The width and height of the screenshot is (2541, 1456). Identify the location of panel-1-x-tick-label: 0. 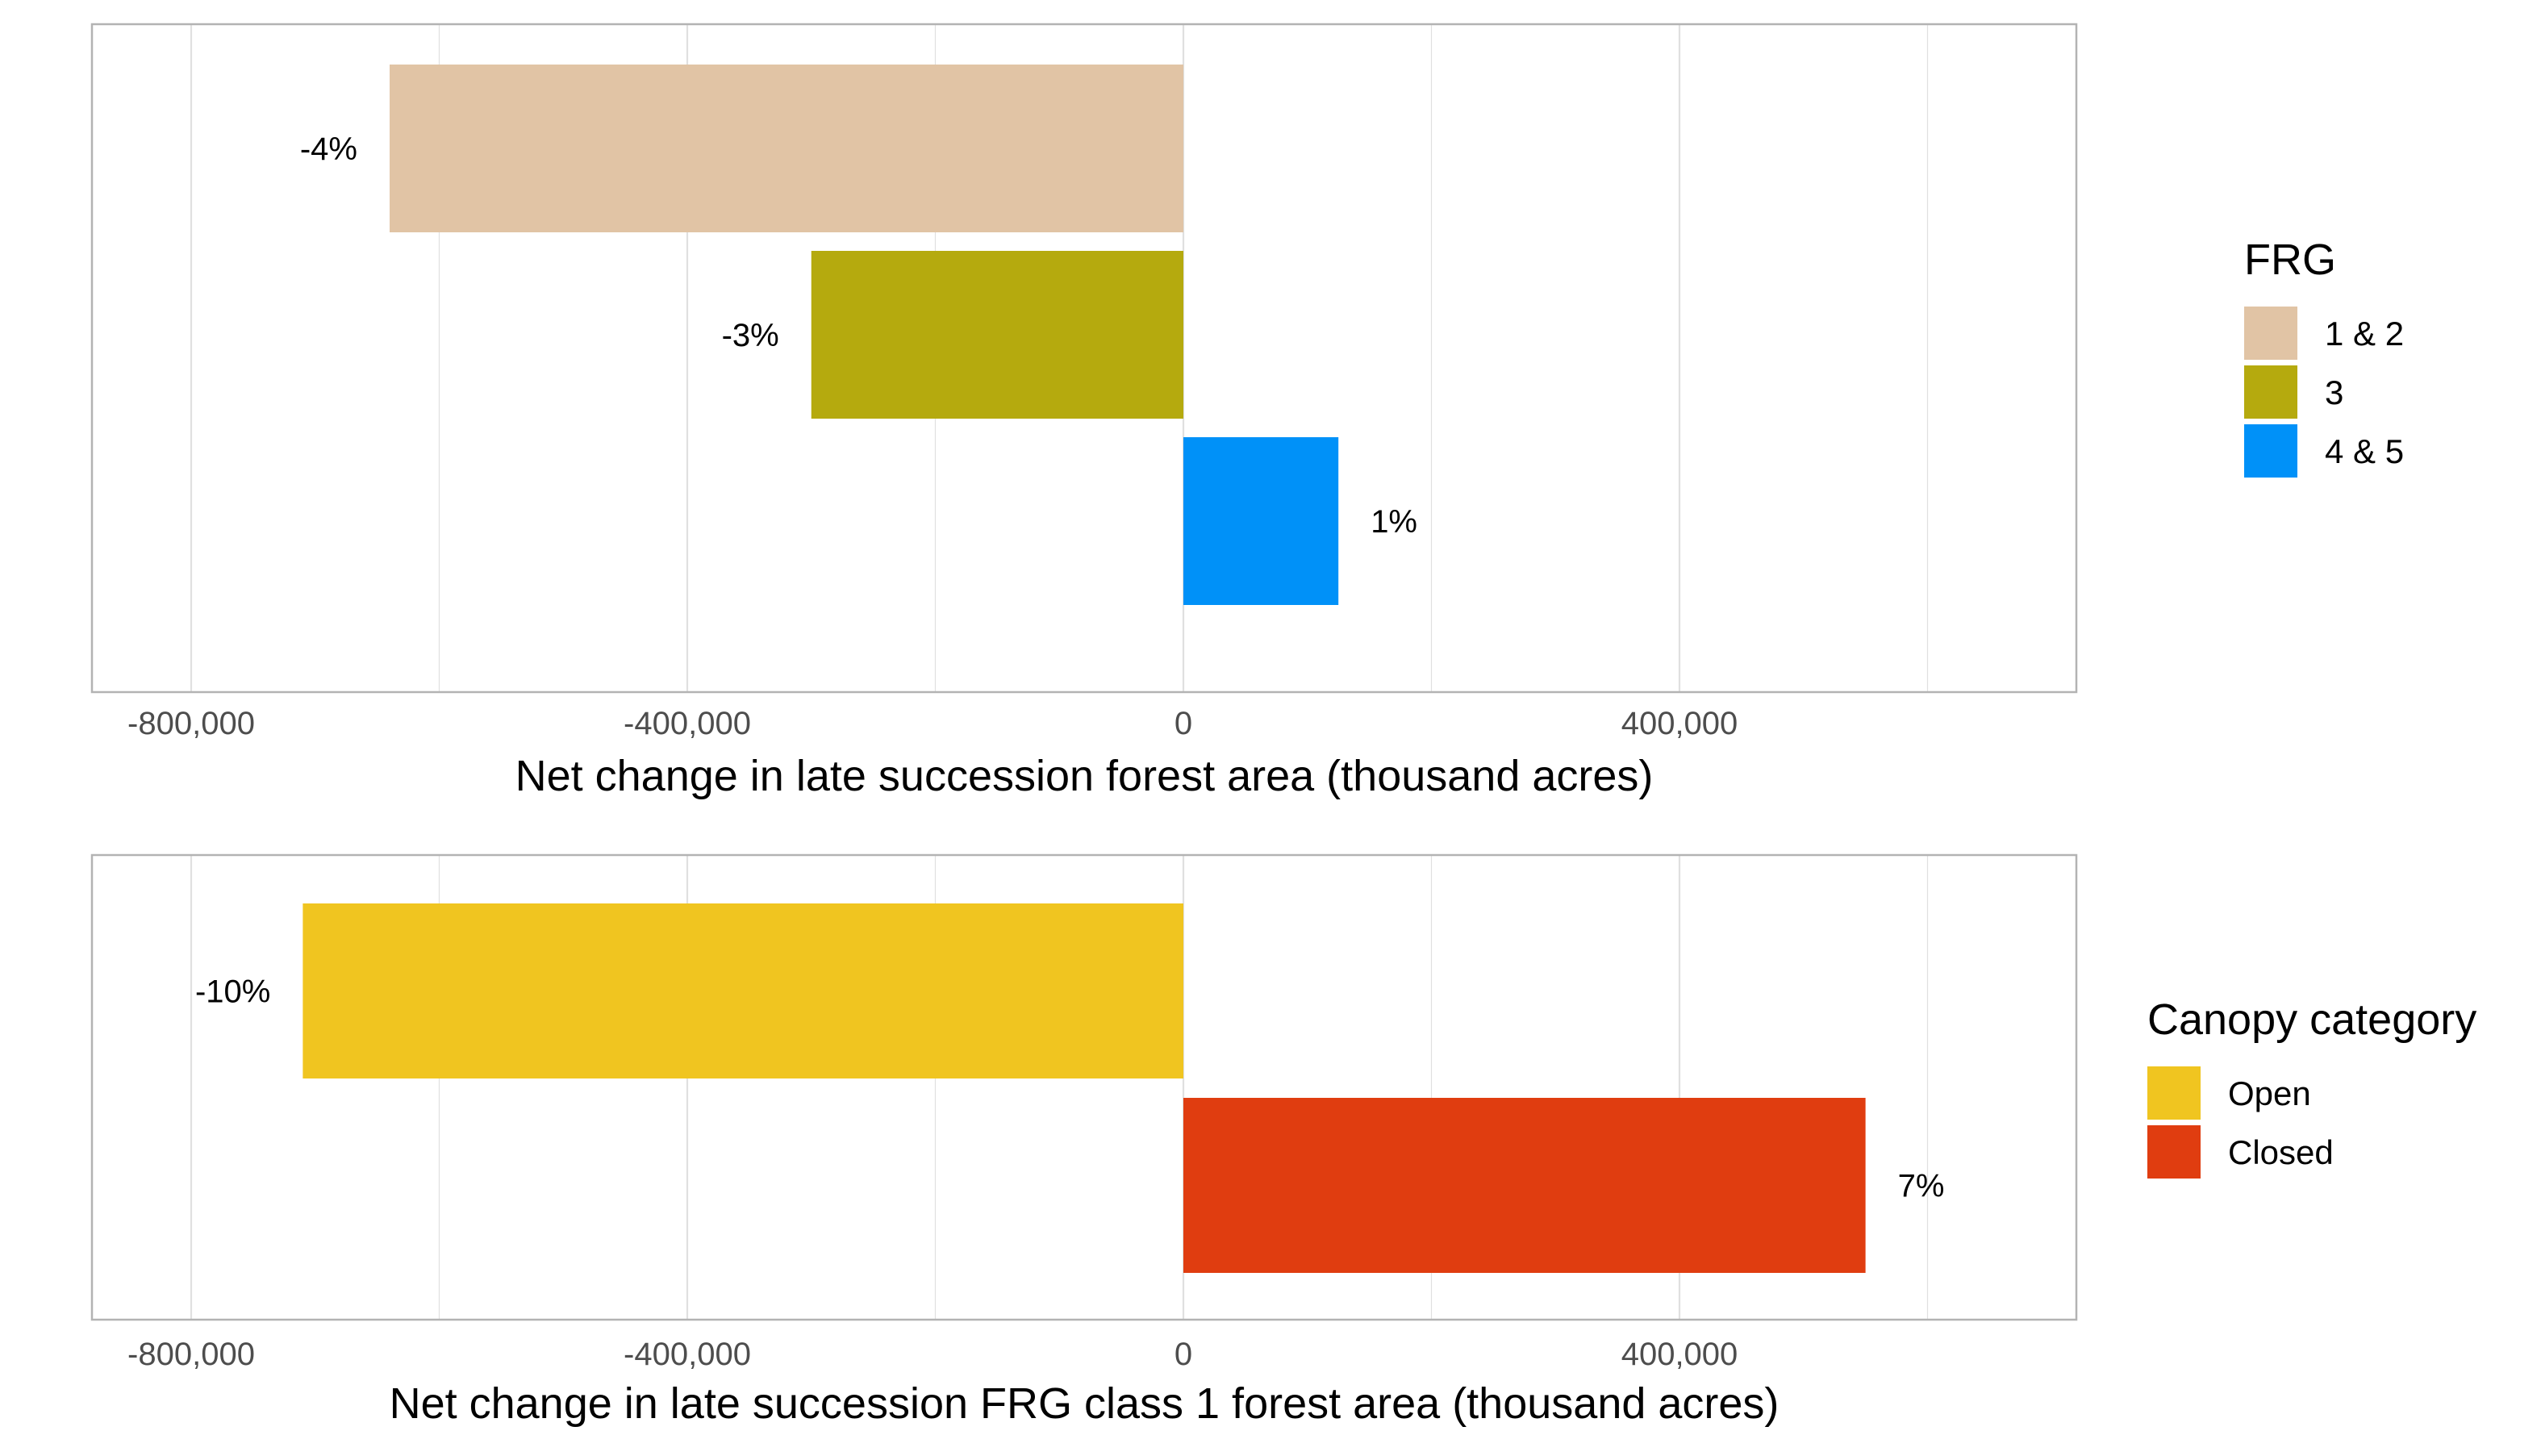
(1183, 723).